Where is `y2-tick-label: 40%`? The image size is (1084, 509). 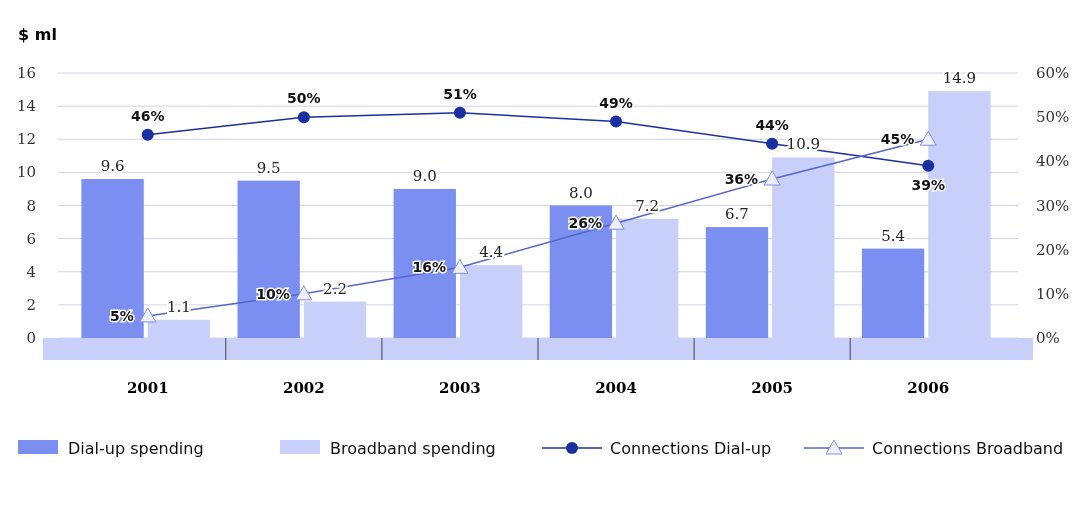 y2-tick-label: 40% is located at coordinates (1053, 161).